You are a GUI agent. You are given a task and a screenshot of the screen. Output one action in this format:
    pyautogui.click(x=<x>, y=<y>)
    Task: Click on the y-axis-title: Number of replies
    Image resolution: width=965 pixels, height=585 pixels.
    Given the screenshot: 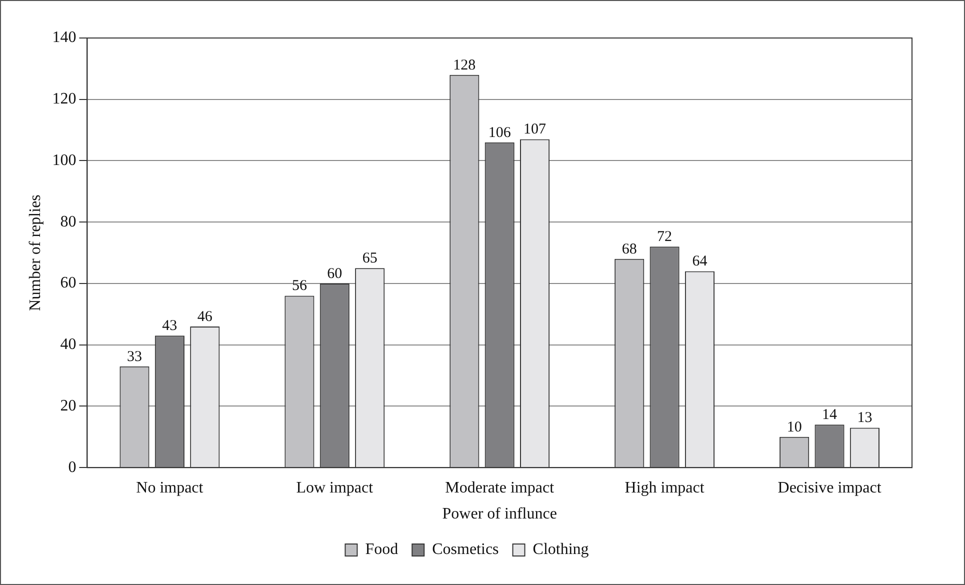 What is the action you would take?
    pyautogui.click(x=35, y=253)
    